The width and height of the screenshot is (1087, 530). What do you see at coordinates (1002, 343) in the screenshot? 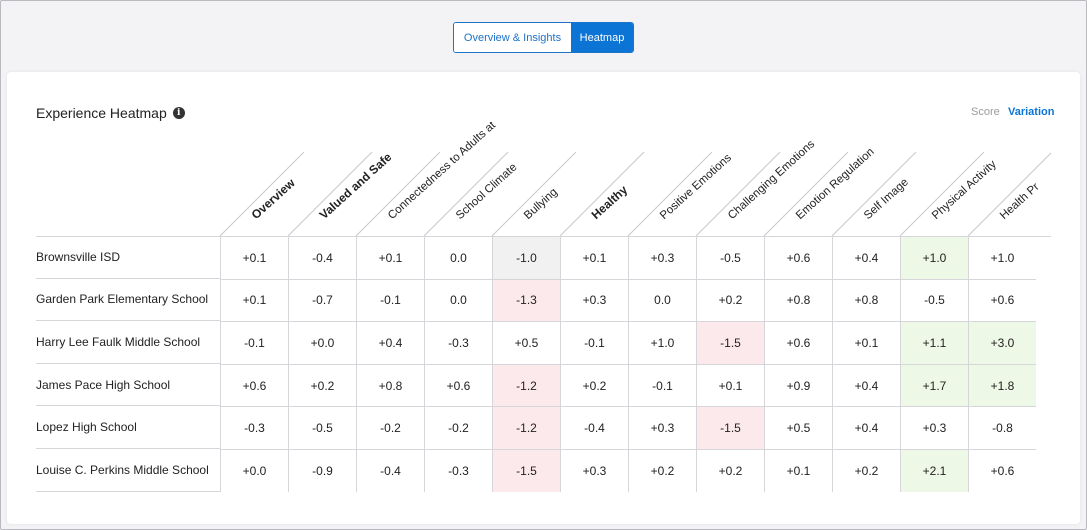
I see `heatmap-cell: +3.0` at bounding box center [1002, 343].